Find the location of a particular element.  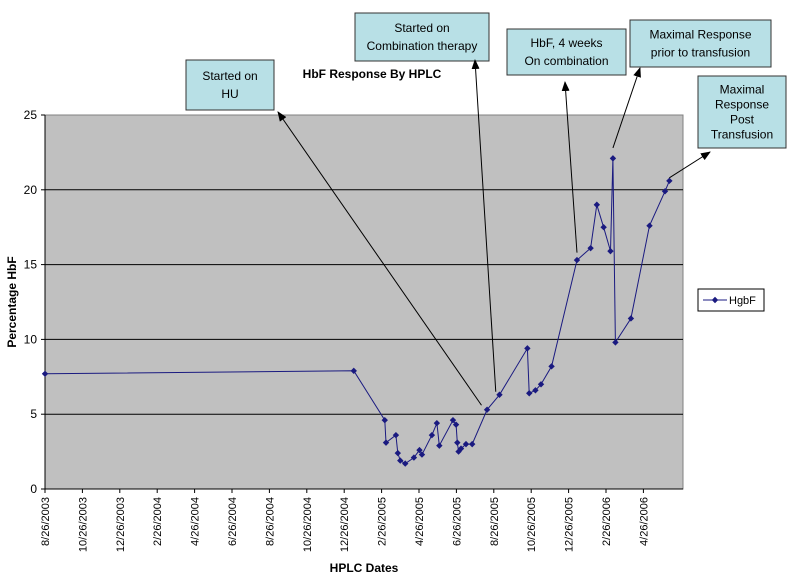

x-tick-label: 8/26/2005 is located at coordinates (495, 521).